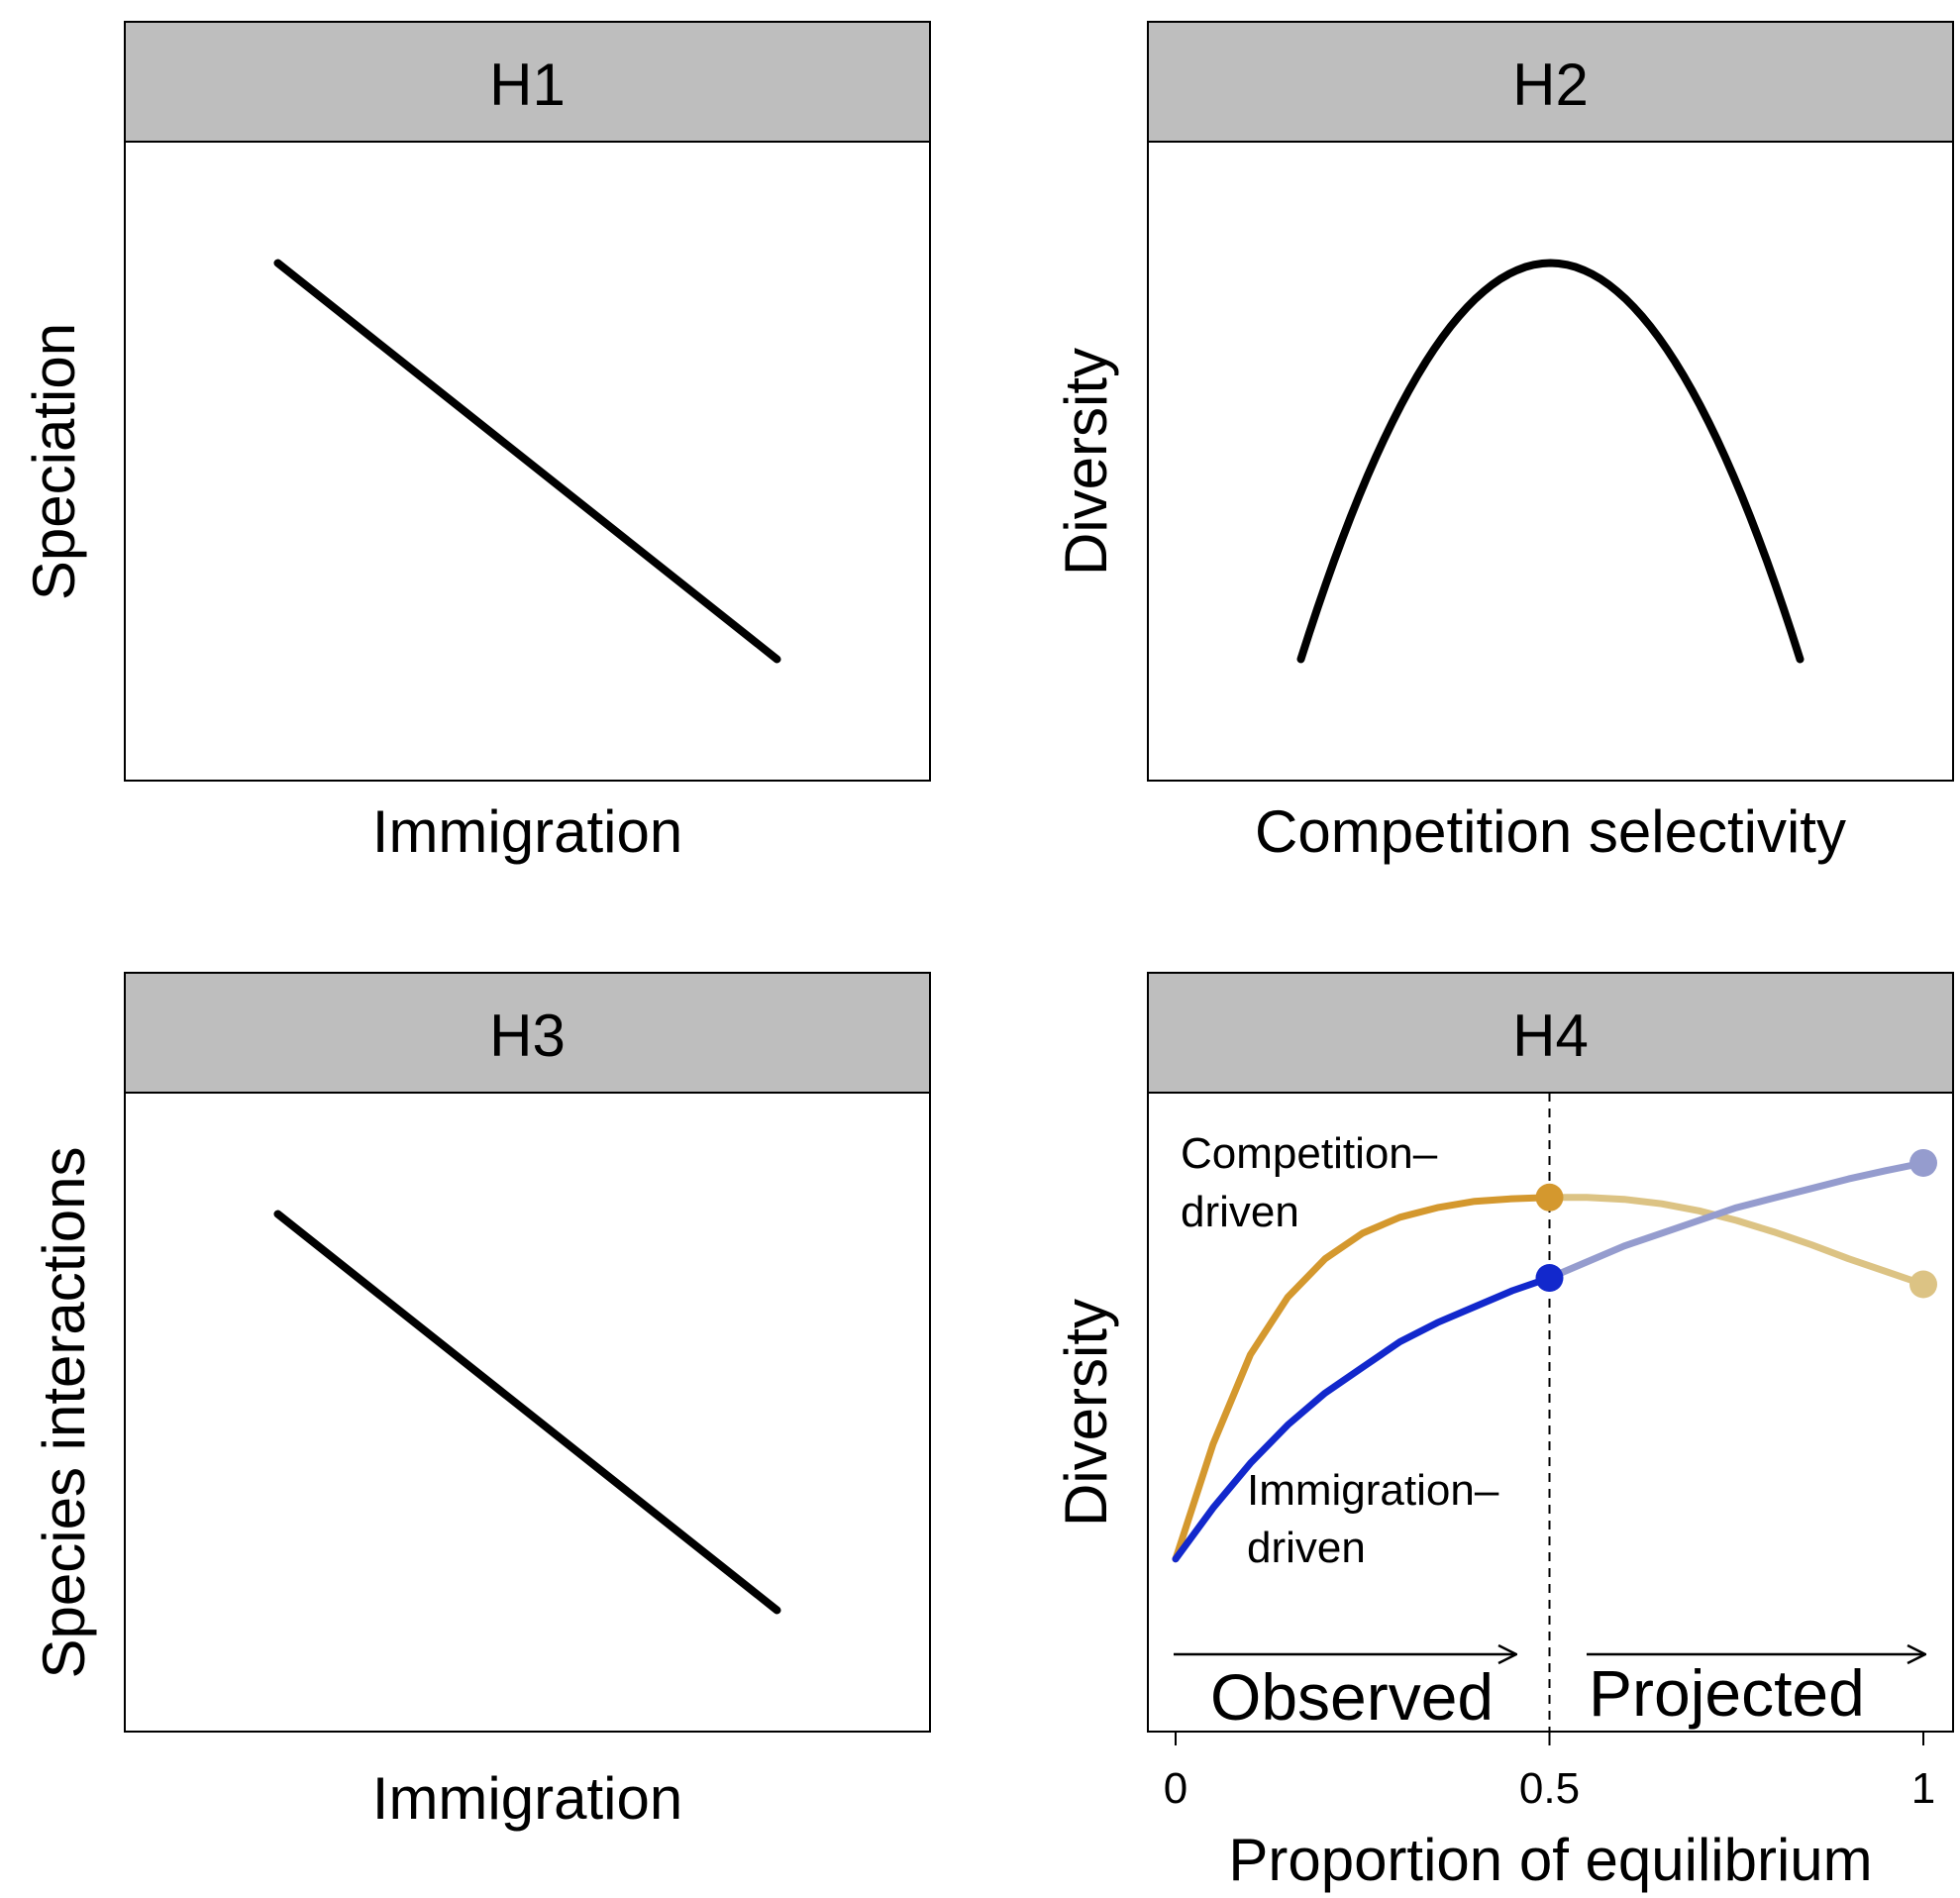 This screenshot has width=1960, height=1898. Describe the element at coordinates (1923, 1788) in the screenshot. I see `h4-x-tick-label: 1` at that location.